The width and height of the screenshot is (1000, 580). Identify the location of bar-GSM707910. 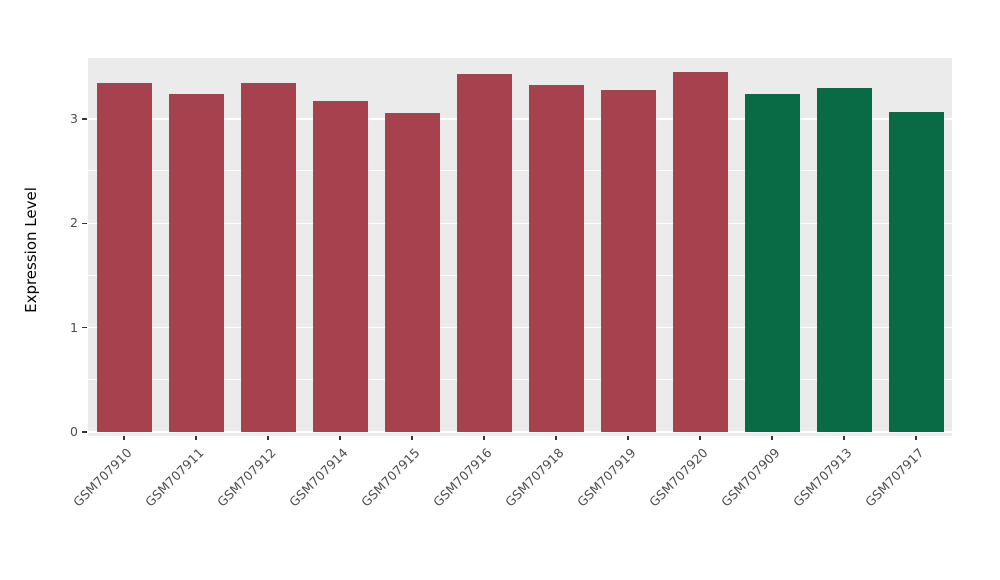
(124, 257).